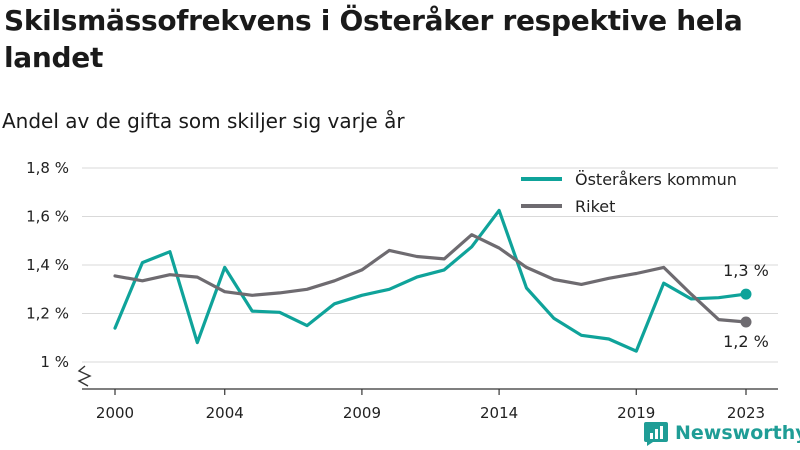  I want to click on y-tick-label: 1,6 %, so click(47, 217).